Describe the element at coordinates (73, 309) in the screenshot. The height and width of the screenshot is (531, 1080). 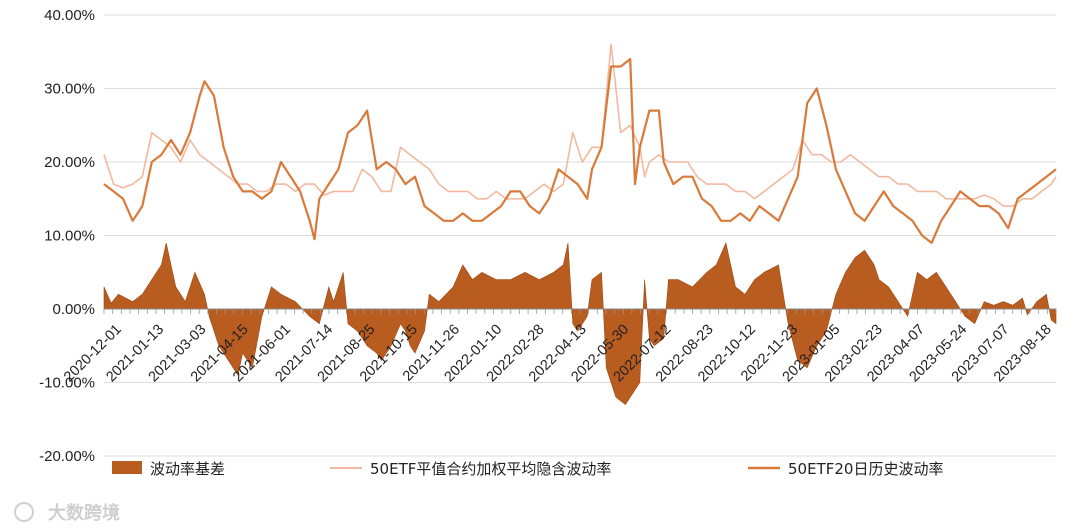
I see `y-tick-label: 0.00%` at that location.